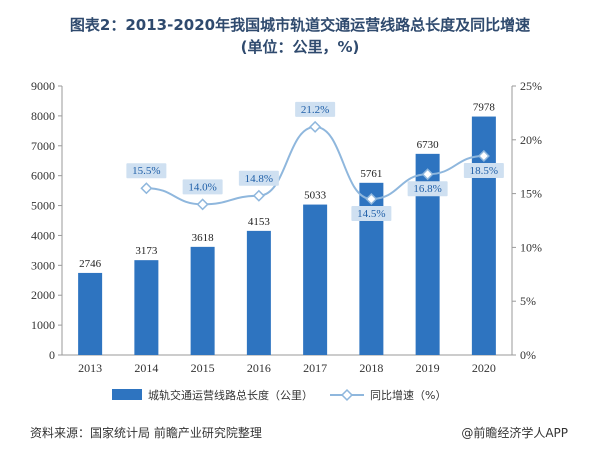 This screenshot has width=600, height=456. What do you see at coordinates (43, 295) in the screenshot?
I see `left-tick-label: 2000` at bounding box center [43, 295].